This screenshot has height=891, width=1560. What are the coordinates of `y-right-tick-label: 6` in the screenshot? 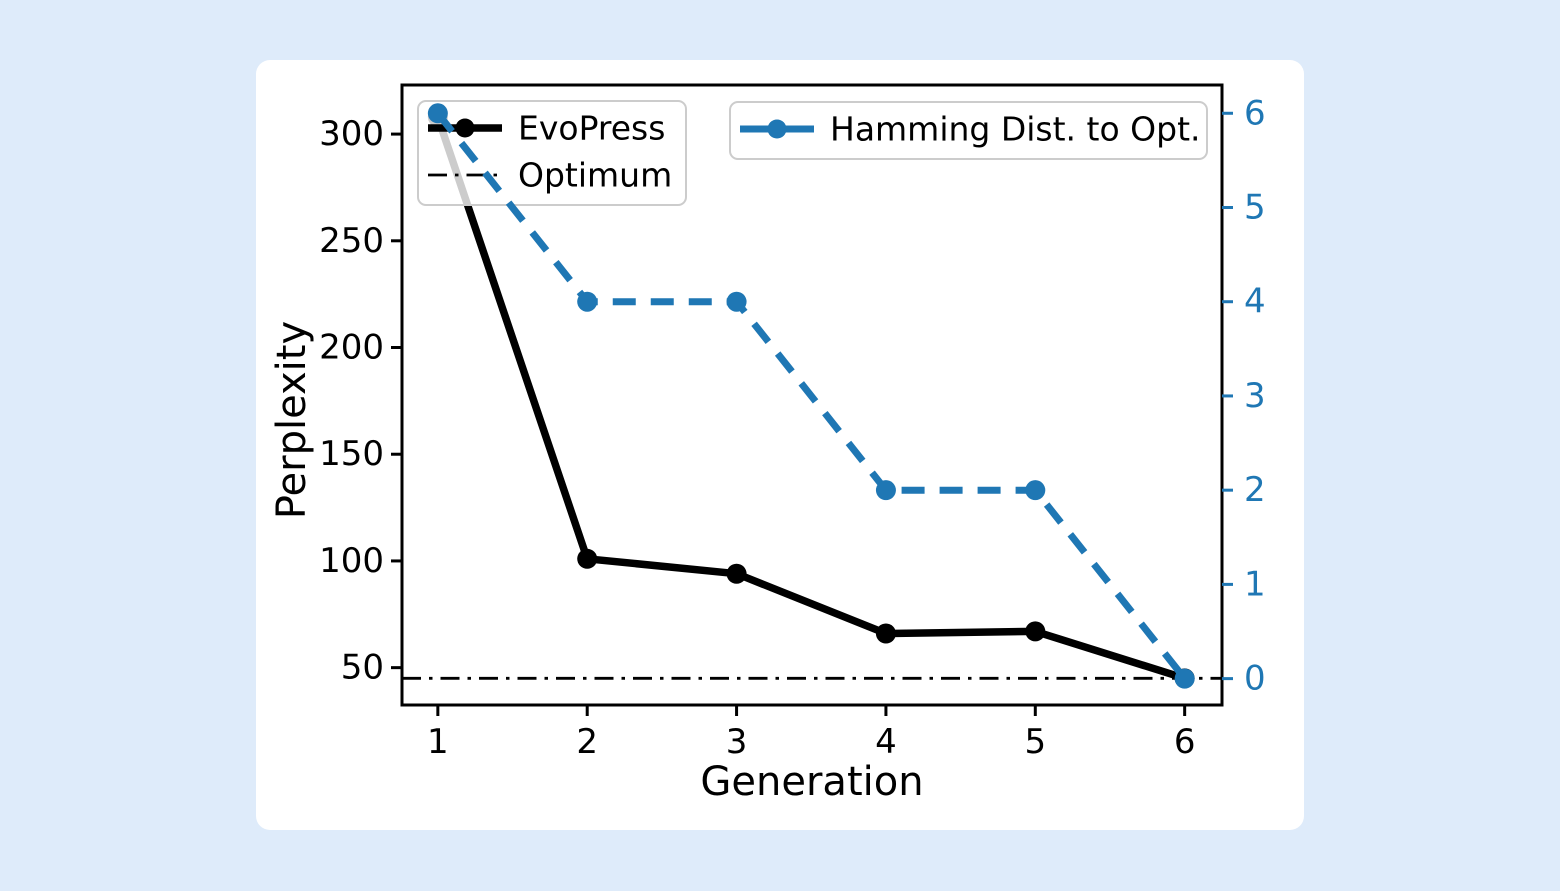 It's located at (1255, 113).